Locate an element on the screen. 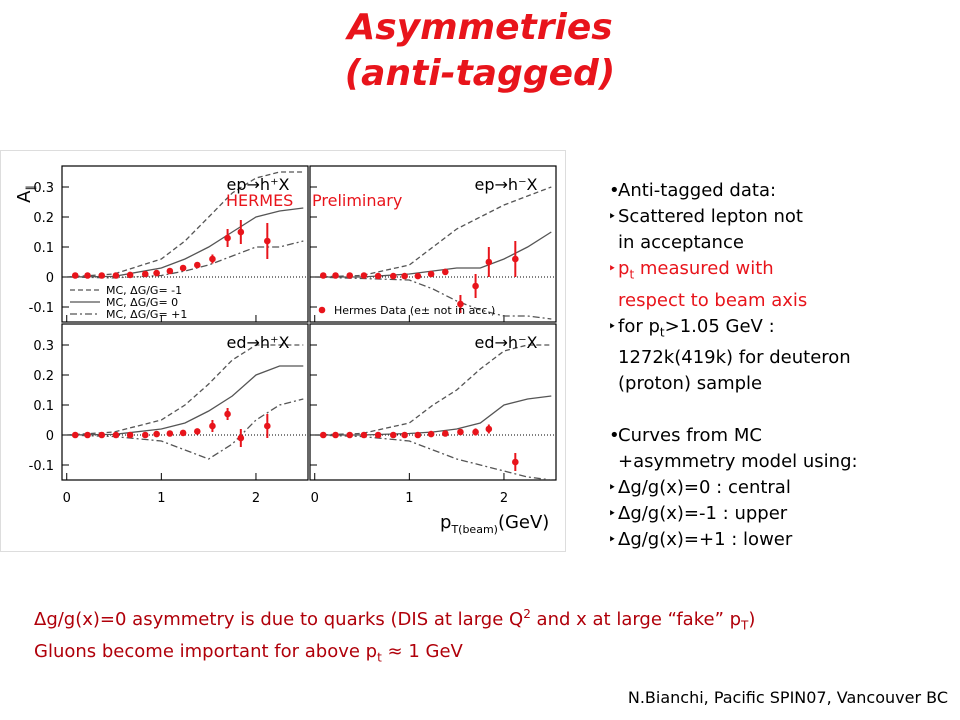 Image resolution: width=960 pixels, height=720 pixels. note: Anti-tagged data: is located at coordinates (778, 191).